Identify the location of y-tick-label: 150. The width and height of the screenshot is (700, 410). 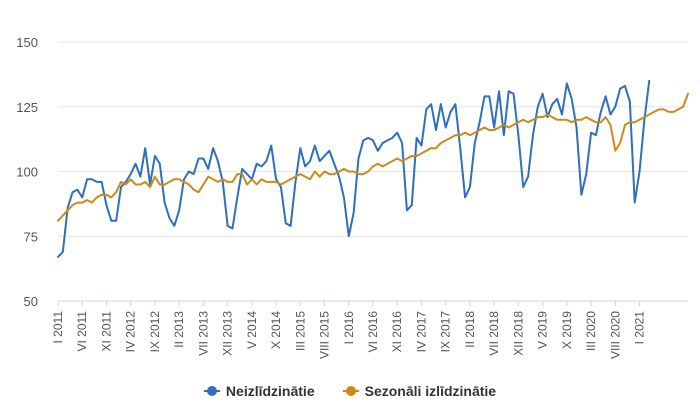
(27, 42).